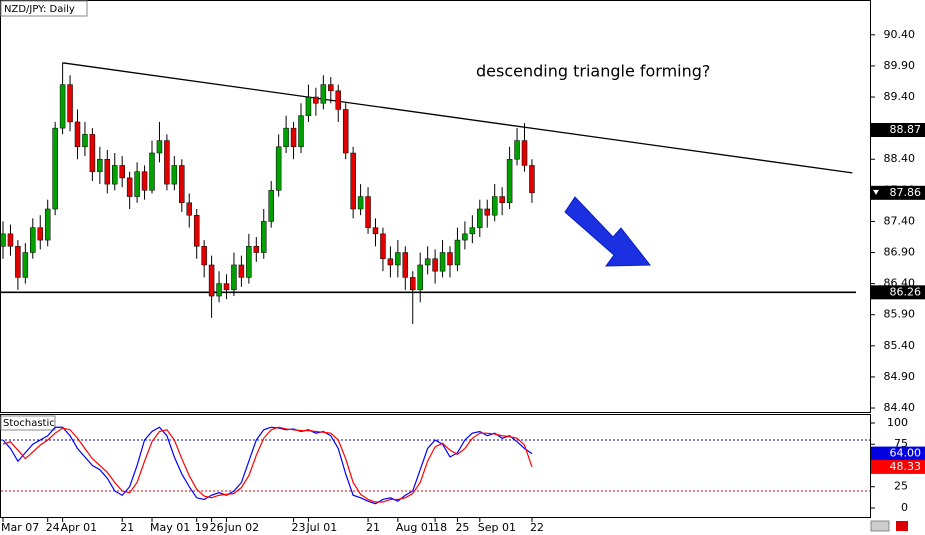  Describe the element at coordinates (900, 158) in the screenshot. I see `y-tick-label: 88.40` at that location.